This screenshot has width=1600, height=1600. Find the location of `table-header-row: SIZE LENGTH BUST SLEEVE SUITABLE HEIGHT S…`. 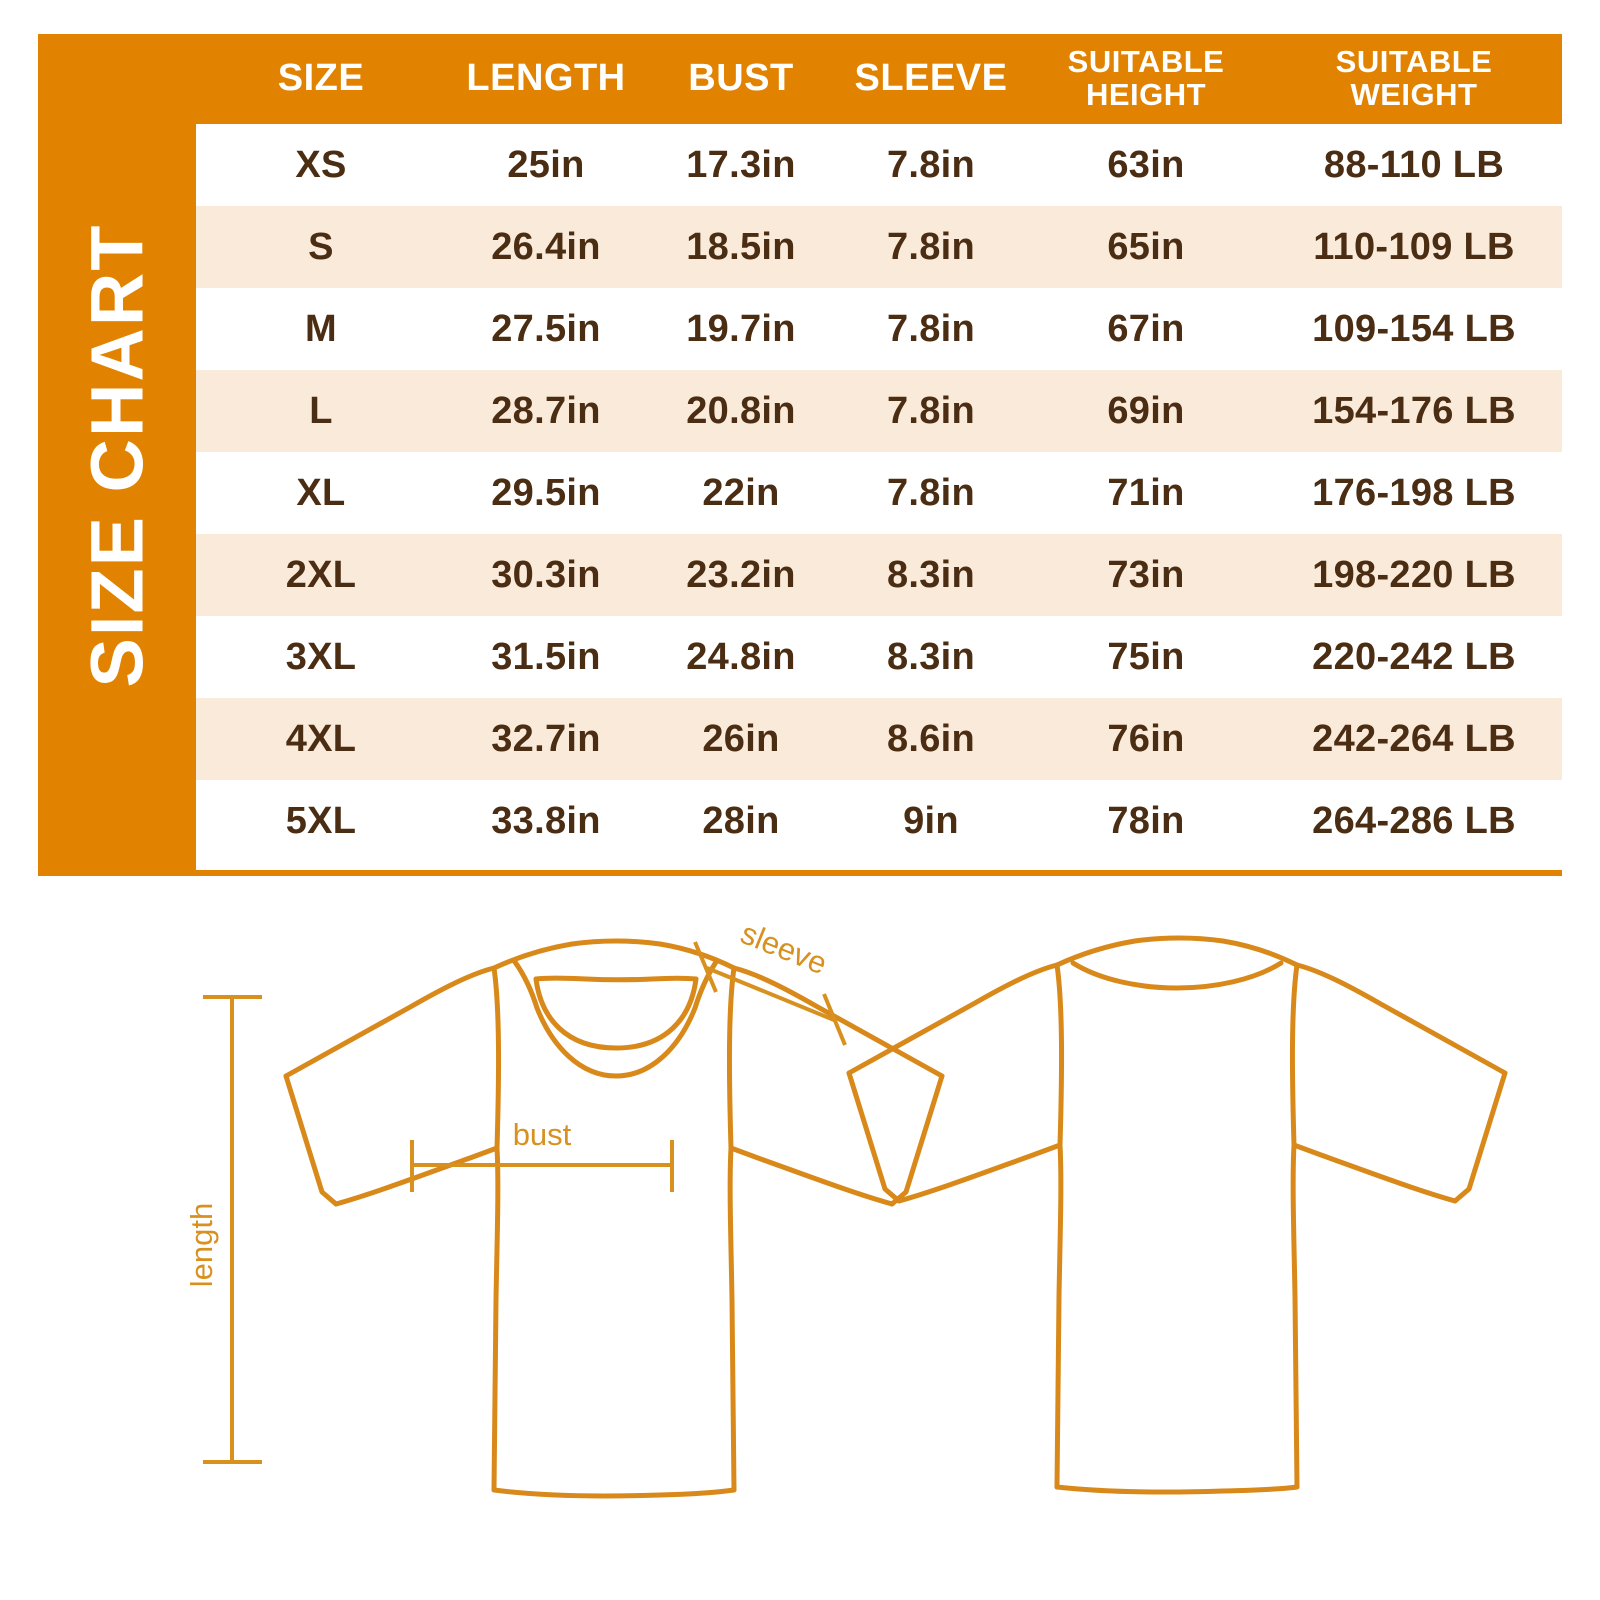

table-header-row: SIZE LENGTH BUST SLEEVE SUITABLE HEIGHT S… is located at coordinates (879, 79).